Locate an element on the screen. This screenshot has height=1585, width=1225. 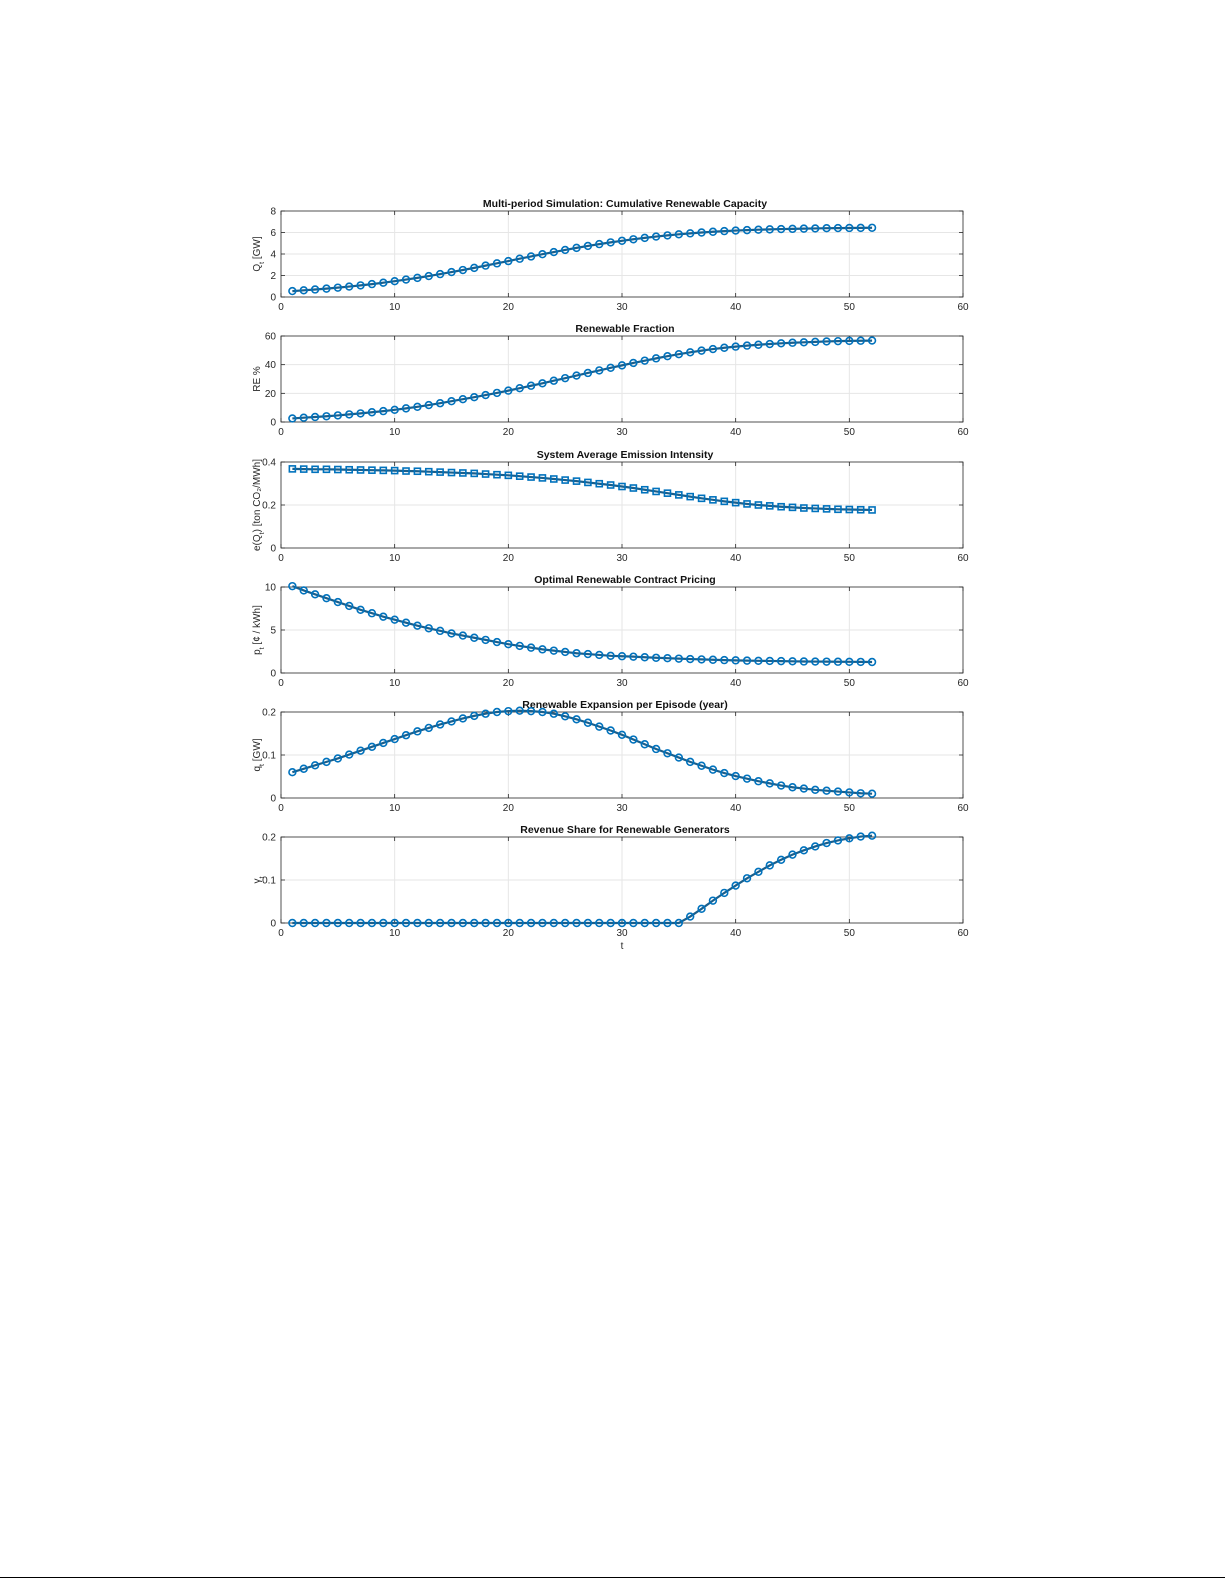
y-tick-label: 0.2 is located at coordinates (269, 506).